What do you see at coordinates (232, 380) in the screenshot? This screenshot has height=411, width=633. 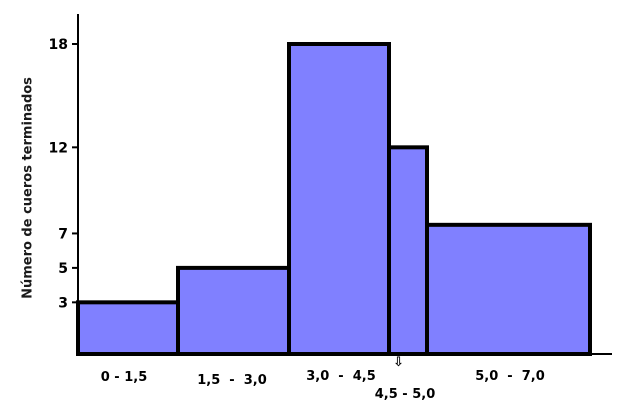 I see `x-tick-label-2: 1,5 - 3,0` at bounding box center [232, 380].